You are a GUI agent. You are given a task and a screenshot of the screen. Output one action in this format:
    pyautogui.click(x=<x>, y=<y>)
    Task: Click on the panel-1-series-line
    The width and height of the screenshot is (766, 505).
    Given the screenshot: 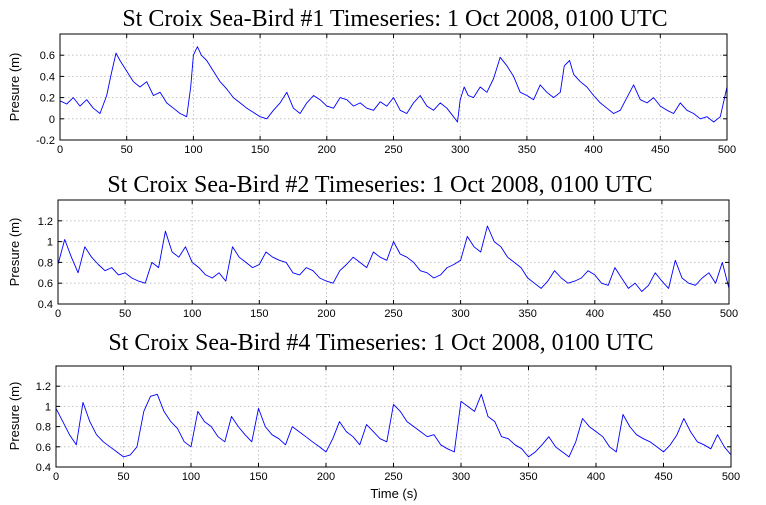 What is the action you would take?
    pyautogui.click(x=393, y=84)
    